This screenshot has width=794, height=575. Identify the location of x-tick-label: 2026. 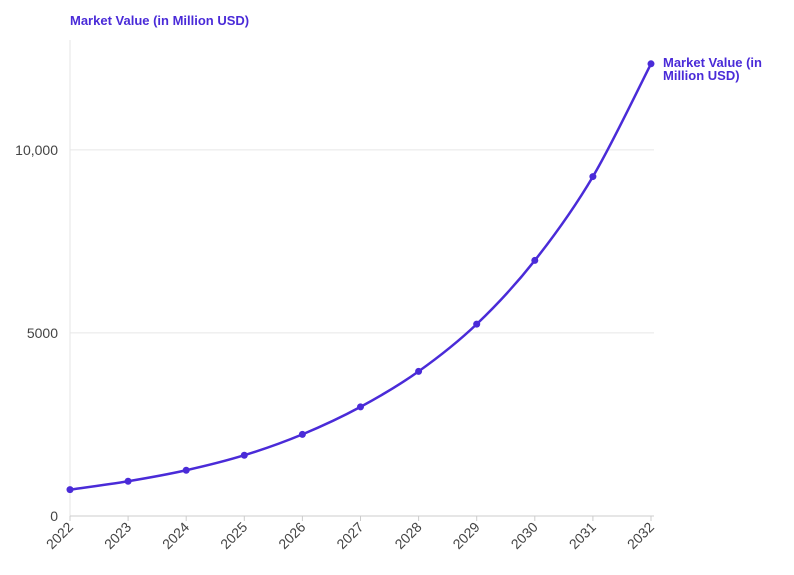
(291, 535).